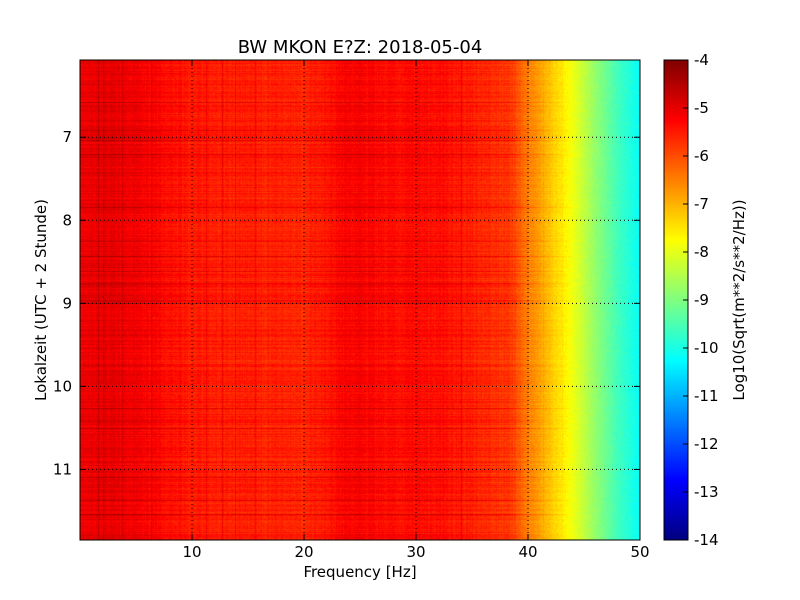  Describe the element at coordinates (701, 108) in the screenshot. I see `colorbar-tick-label: -5` at that location.